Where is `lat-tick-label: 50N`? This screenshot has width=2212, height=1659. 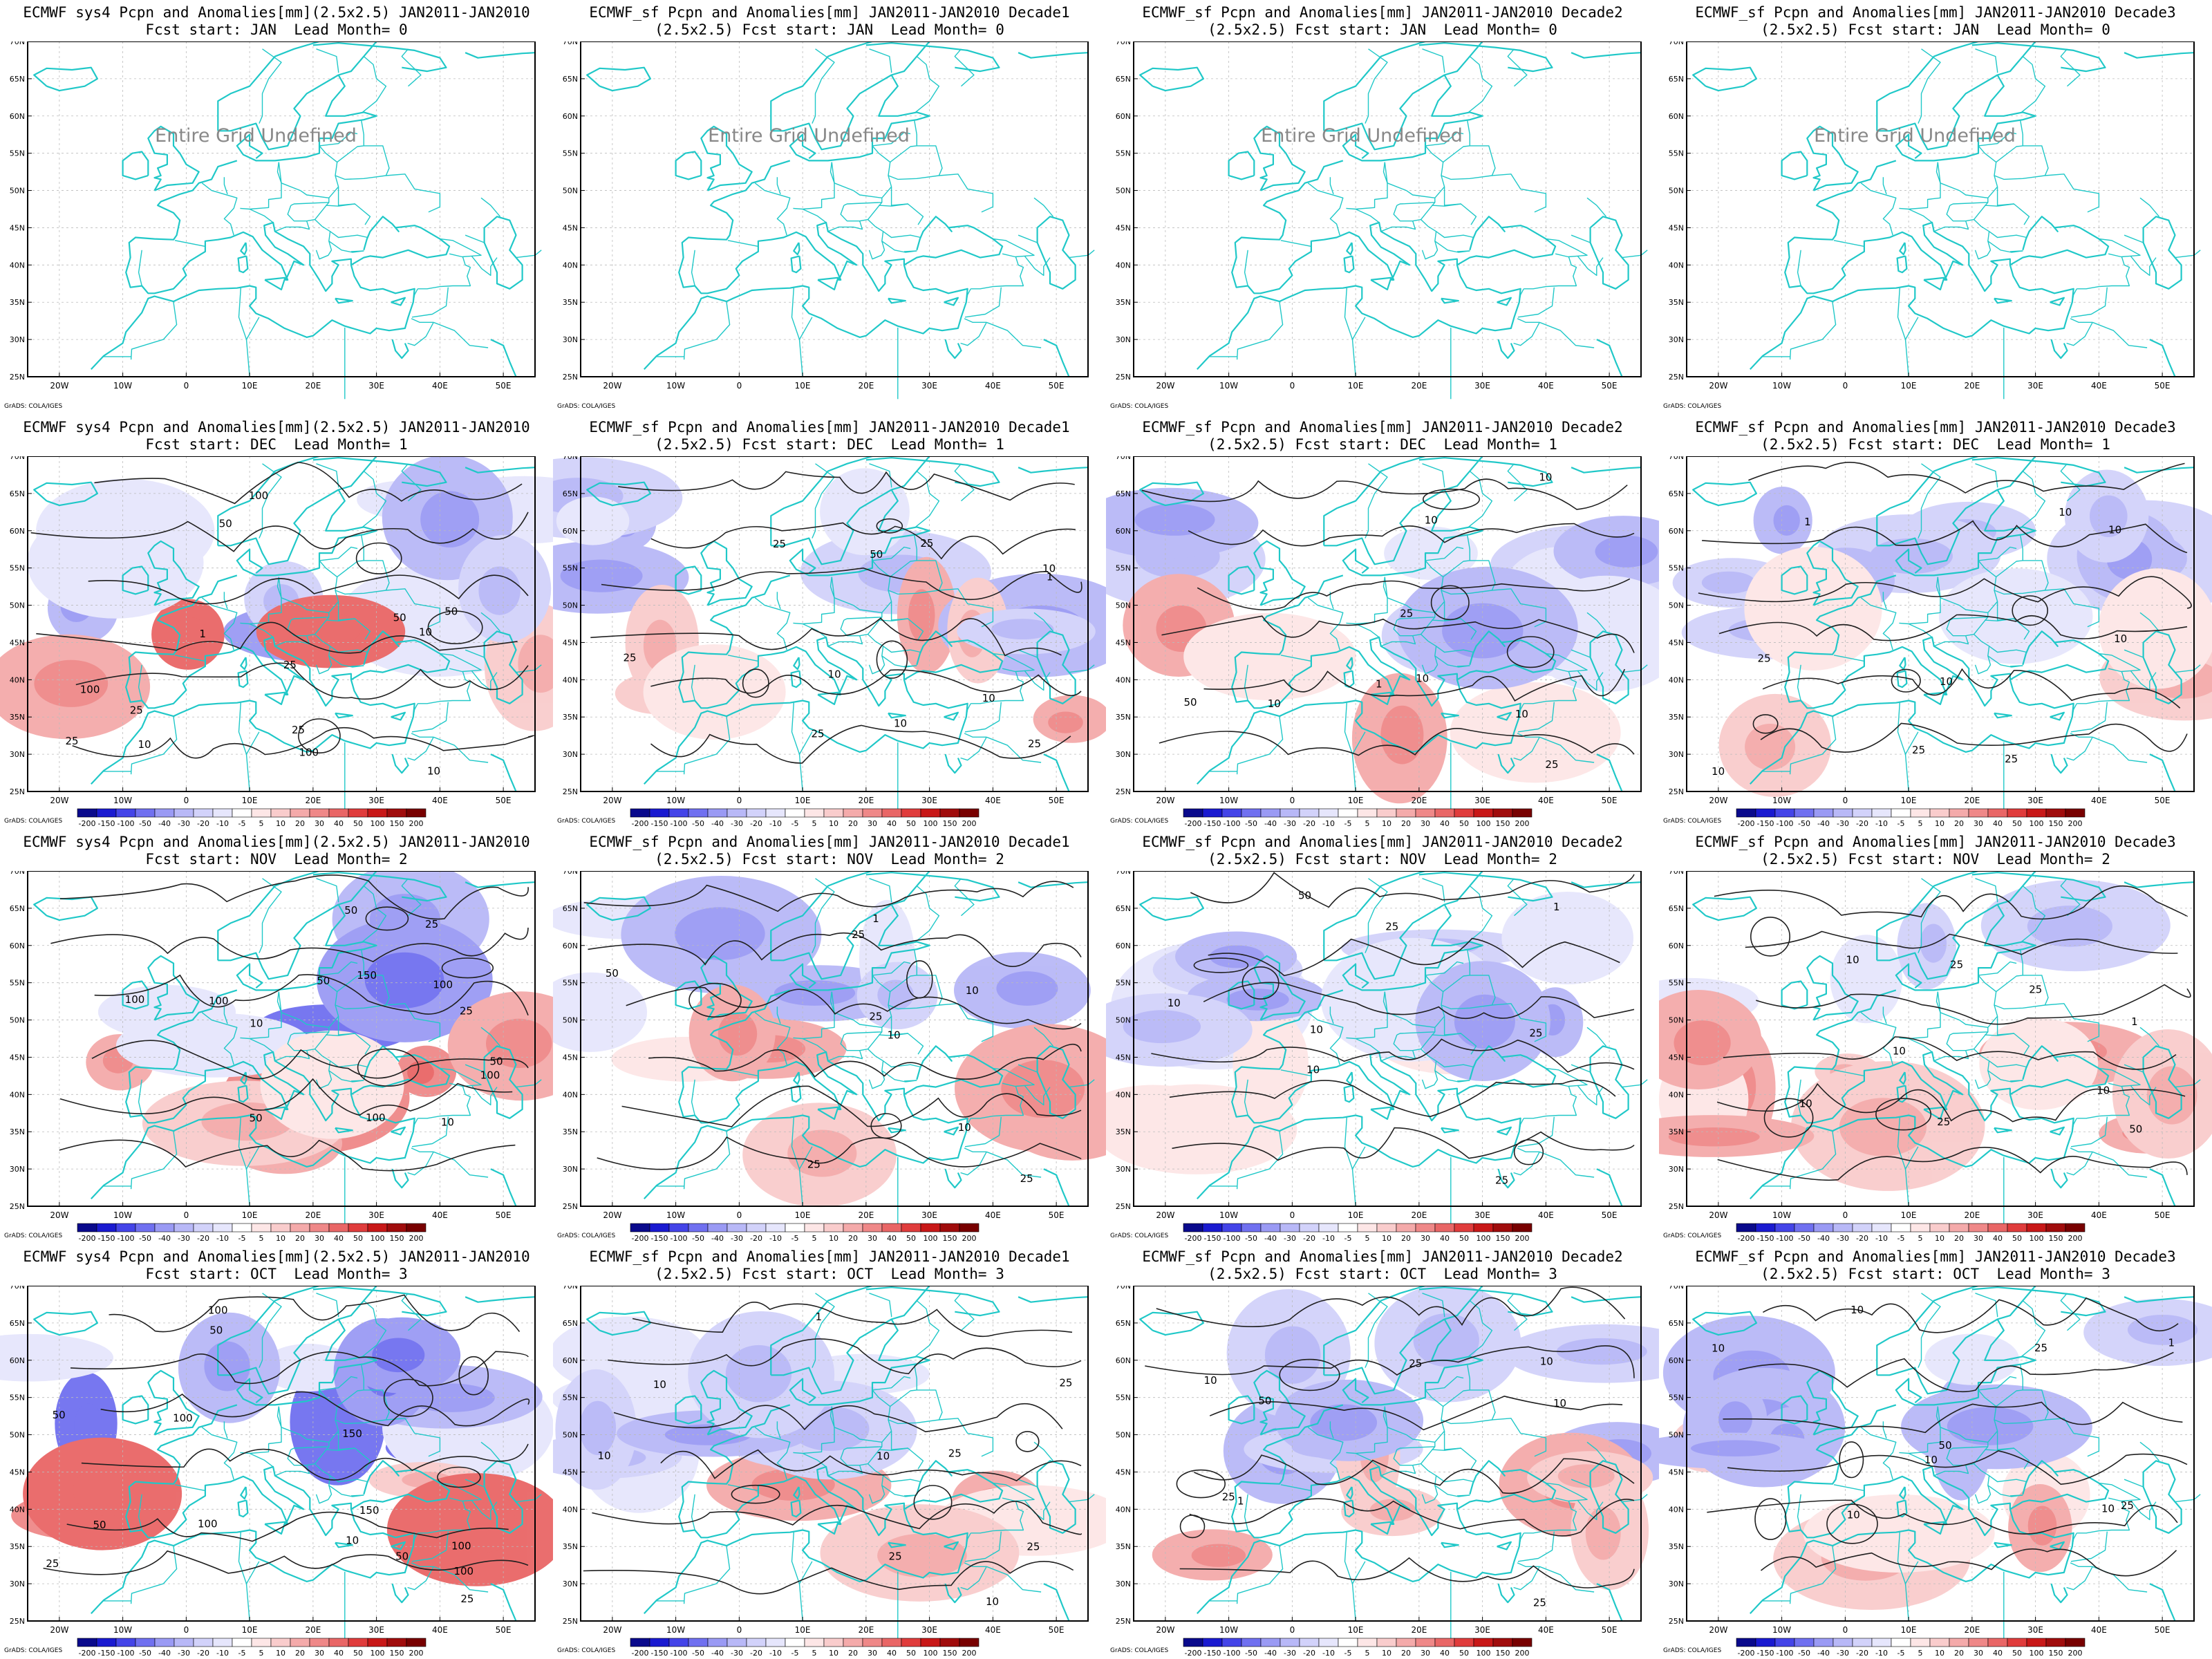 lat-tick-label: 50N is located at coordinates (1676, 1020).